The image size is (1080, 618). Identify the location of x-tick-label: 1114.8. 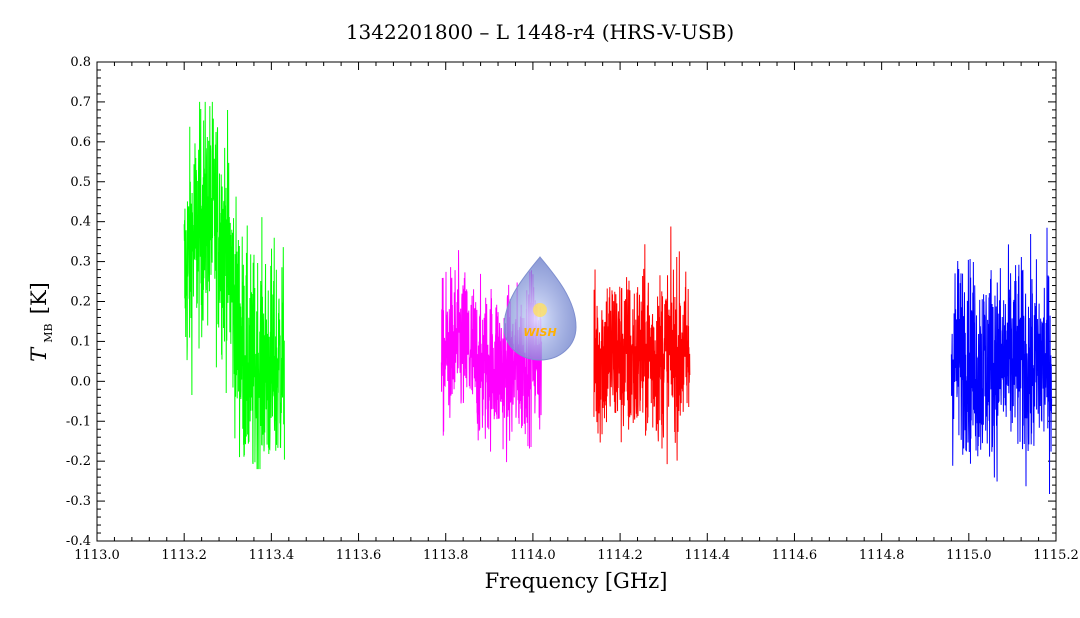
(882, 555).